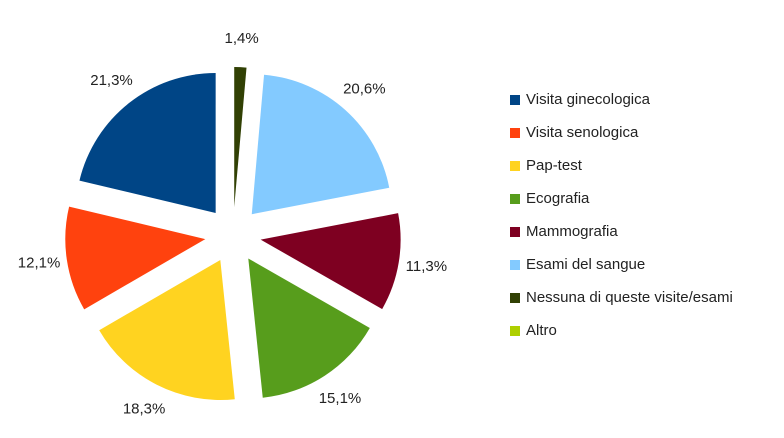  I want to click on data-label: 15,1%, so click(340, 398).